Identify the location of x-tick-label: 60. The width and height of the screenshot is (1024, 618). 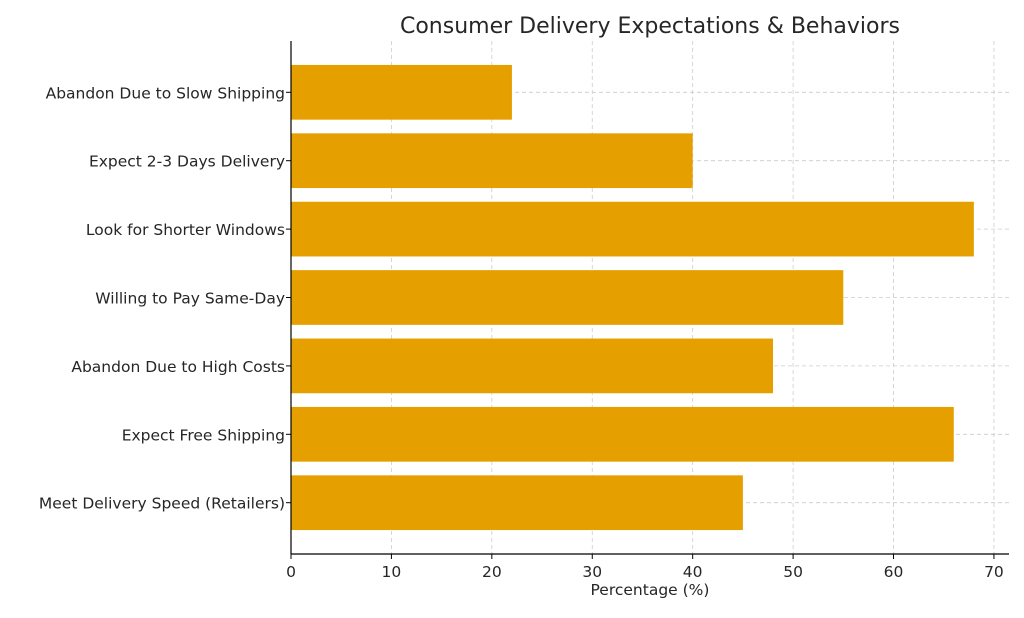
(894, 572).